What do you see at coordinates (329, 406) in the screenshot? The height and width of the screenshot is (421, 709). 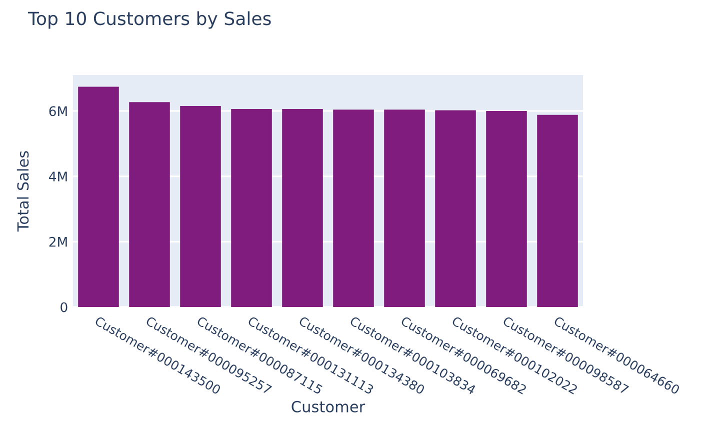 I see `x-axis-title: Customer` at bounding box center [329, 406].